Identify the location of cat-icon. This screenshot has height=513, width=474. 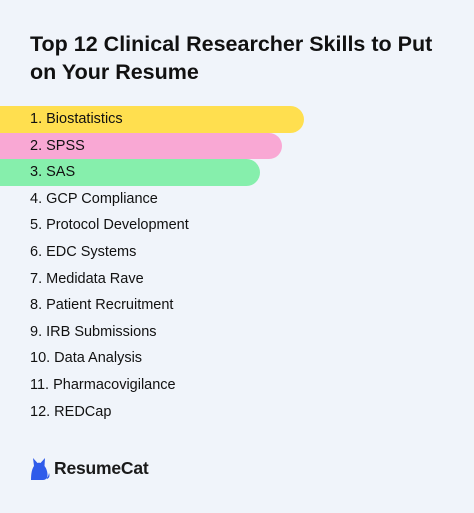
(40, 469).